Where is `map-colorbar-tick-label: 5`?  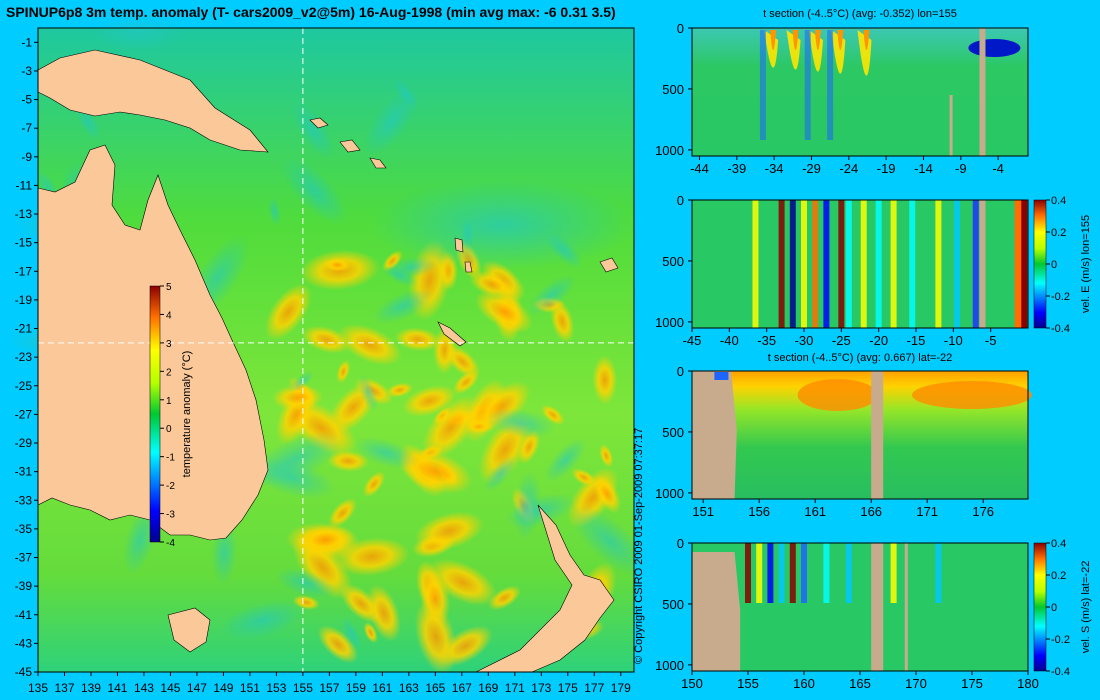 map-colorbar-tick-label: 5 is located at coordinates (169, 287).